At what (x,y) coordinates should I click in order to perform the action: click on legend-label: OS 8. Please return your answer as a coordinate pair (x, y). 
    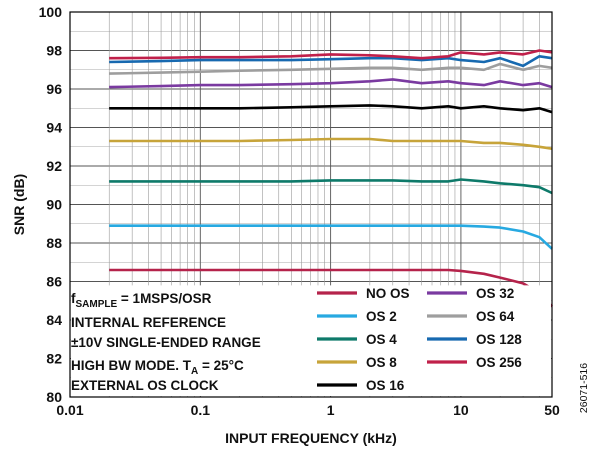
    Looking at the image, I should click on (381, 362).